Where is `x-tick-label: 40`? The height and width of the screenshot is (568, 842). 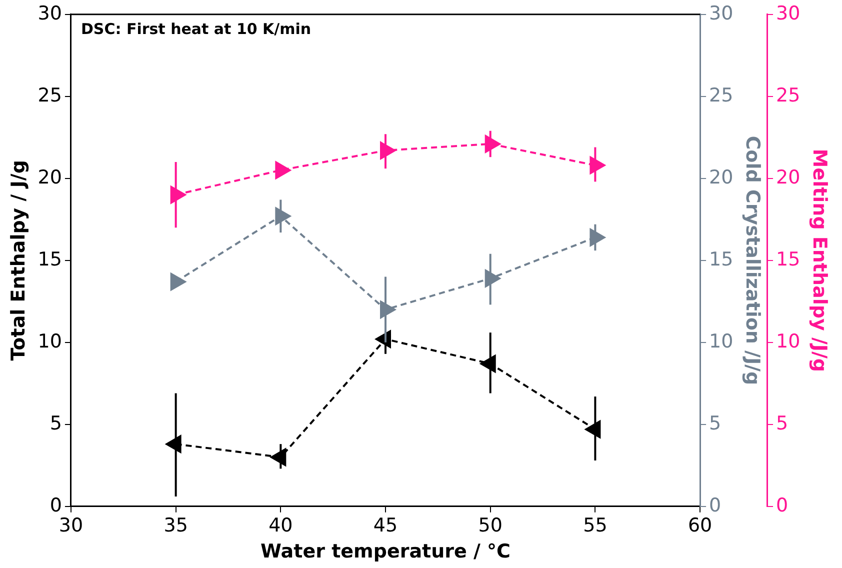
x-tick-label: 40 is located at coordinates (280, 525).